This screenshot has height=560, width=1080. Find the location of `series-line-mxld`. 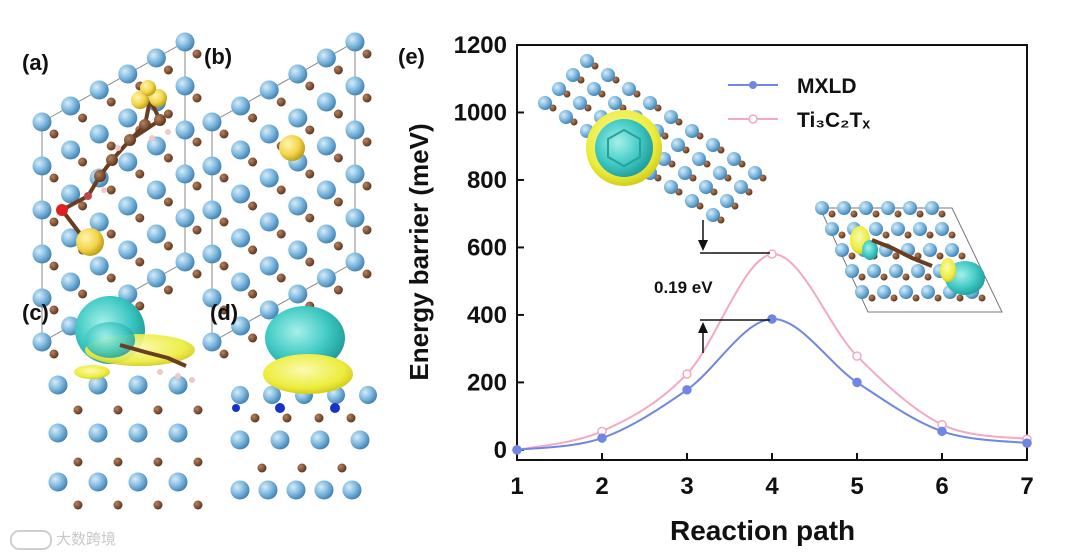

series-line-mxld is located at coordinates (772, 384).